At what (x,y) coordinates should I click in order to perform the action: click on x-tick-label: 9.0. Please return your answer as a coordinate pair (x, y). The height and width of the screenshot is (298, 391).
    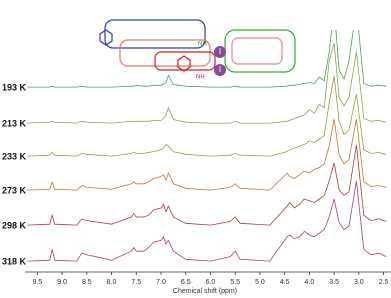
    Looking at the image, I should click on (62, 282).